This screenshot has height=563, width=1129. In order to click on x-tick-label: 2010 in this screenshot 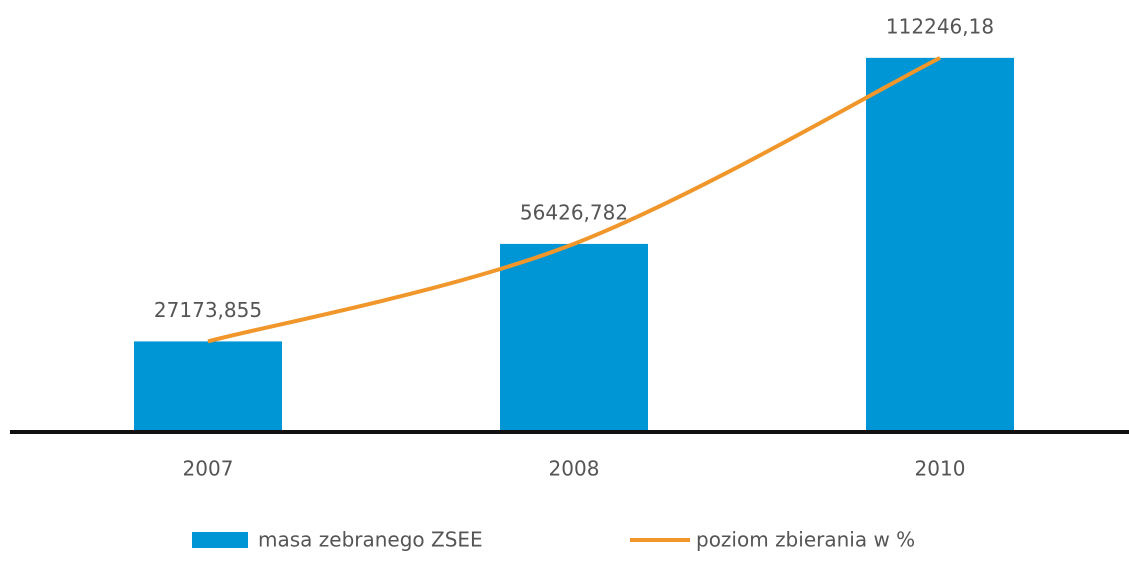, I will do `click(940, 469)`.